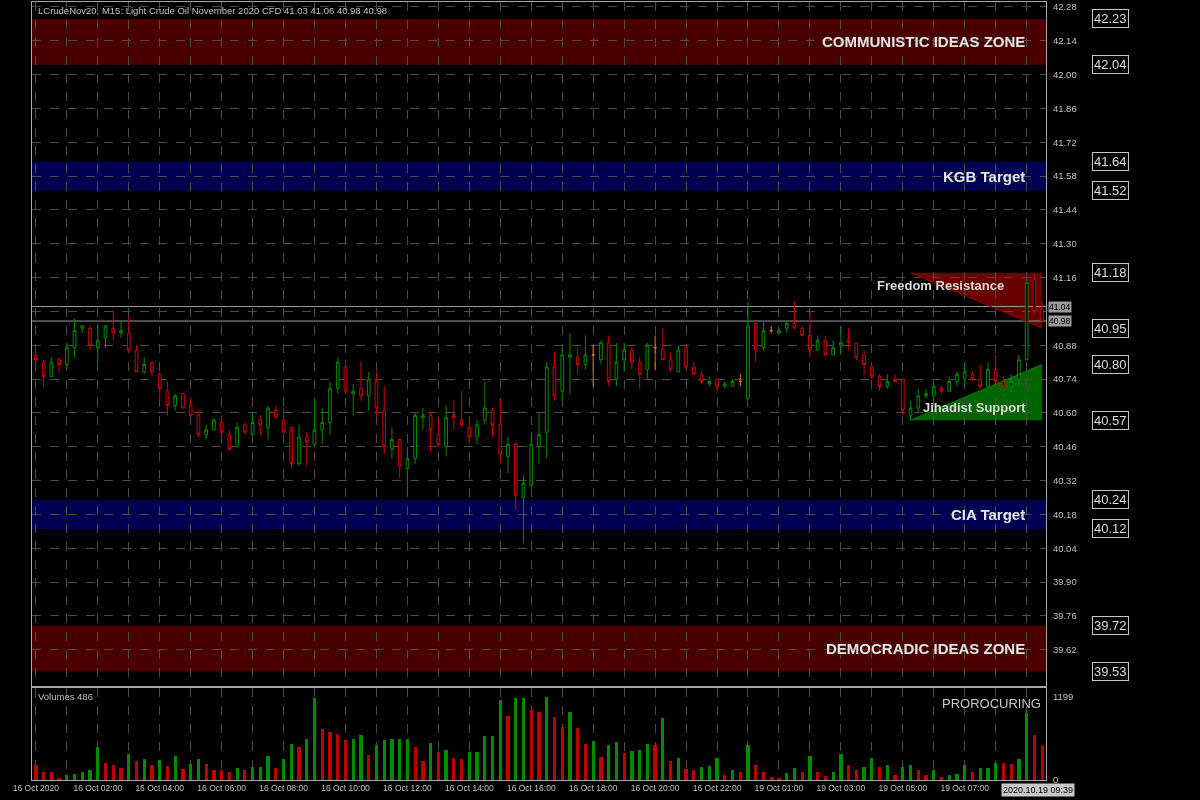 The image size is (1200, 800). Describe the element at coordinates (284, 788) in the screenshot. I see `x-tick-label: 16 Oct 08:00` at that location.